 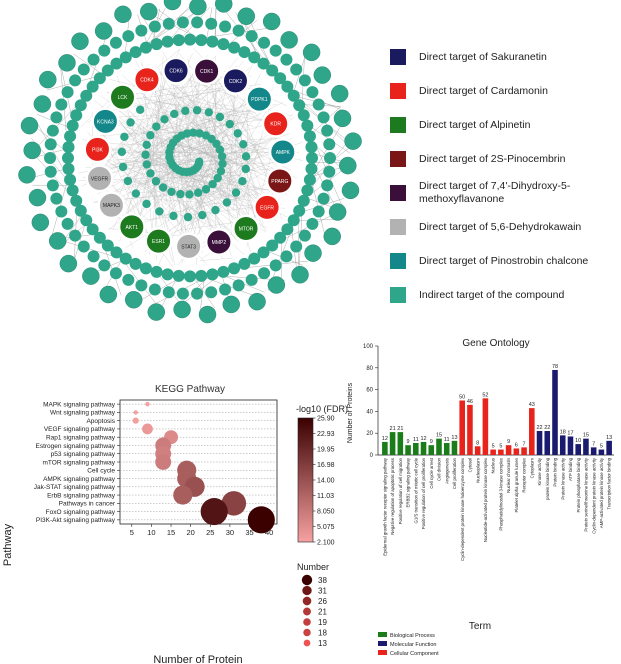 I want to click on go-term-label: Platelet alpha granule lumen, so click(x=516, y=484).